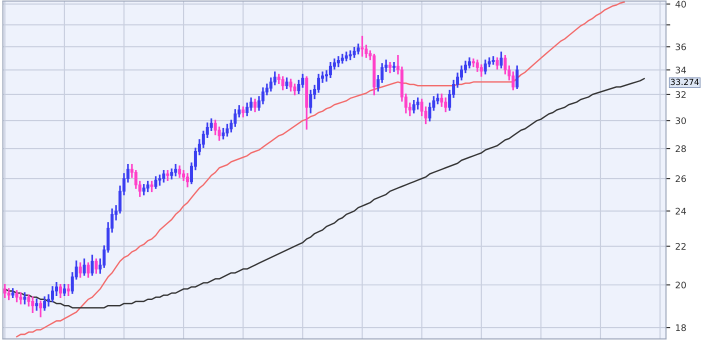 The image size is (720, 340). What do you see at coordinates (681, 246) in the screenshot?
I see `y-tick-label: 22` at bounding box center [681, 246].